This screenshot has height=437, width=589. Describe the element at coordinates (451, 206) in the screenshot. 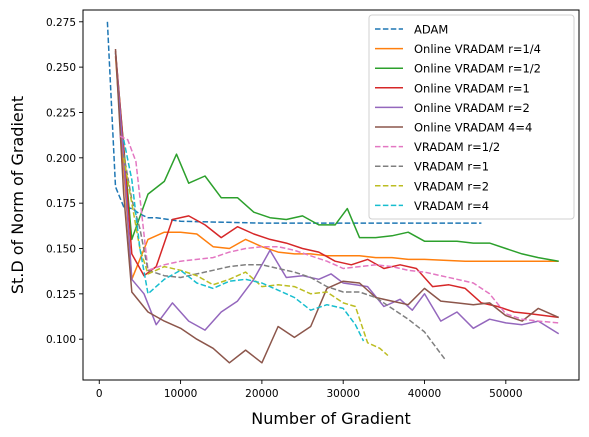

I see `legend-label-vradam-r-4: VRADAM r=4` at that location.